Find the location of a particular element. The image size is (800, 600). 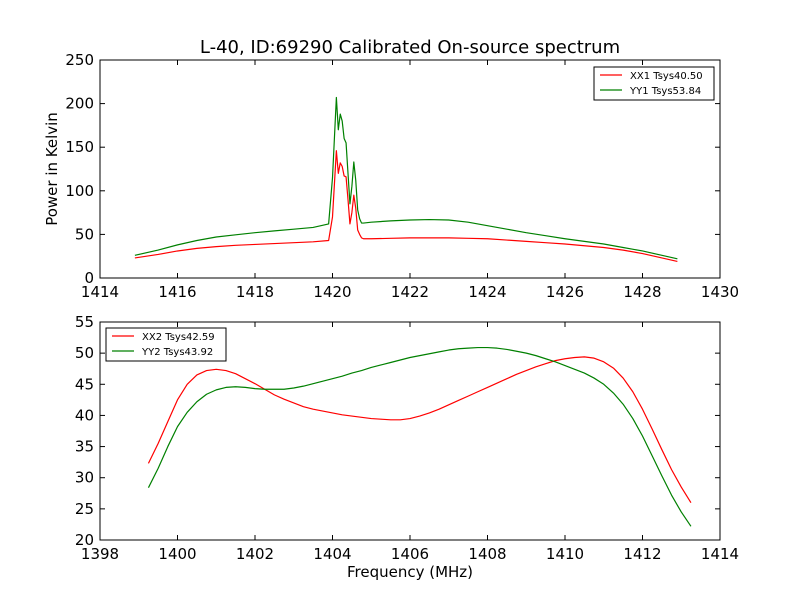

figure-ylabel: Power in Kelvin is located at coordinates (52, 169).